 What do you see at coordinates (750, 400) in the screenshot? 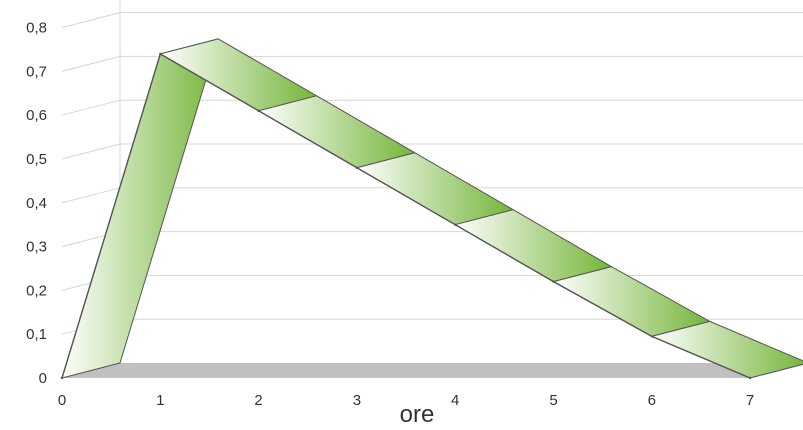
I see `x-tick-label: 7` at bounding box center [750, 400].